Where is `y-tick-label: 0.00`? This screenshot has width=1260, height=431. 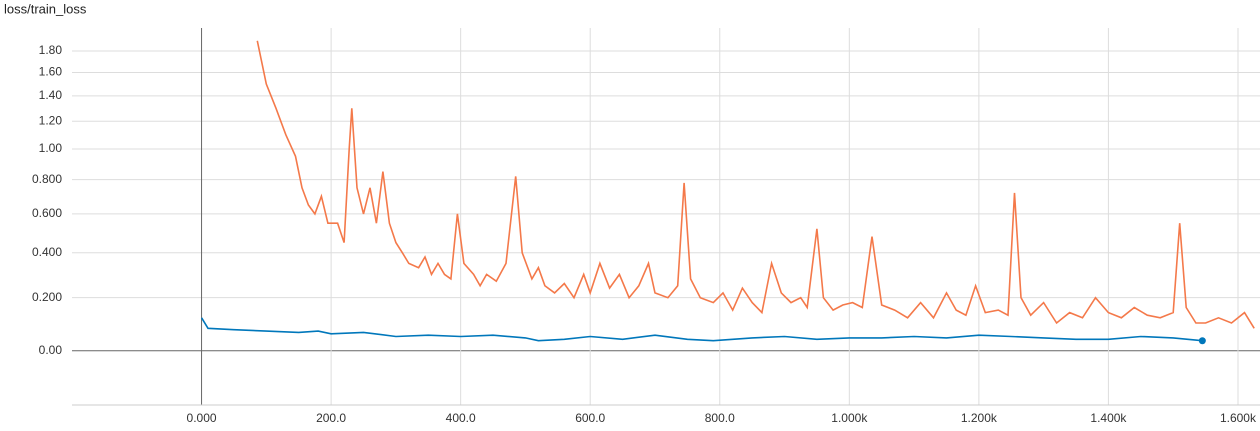
y-tick-label: 0.00 is located at coordinates (51, 350).